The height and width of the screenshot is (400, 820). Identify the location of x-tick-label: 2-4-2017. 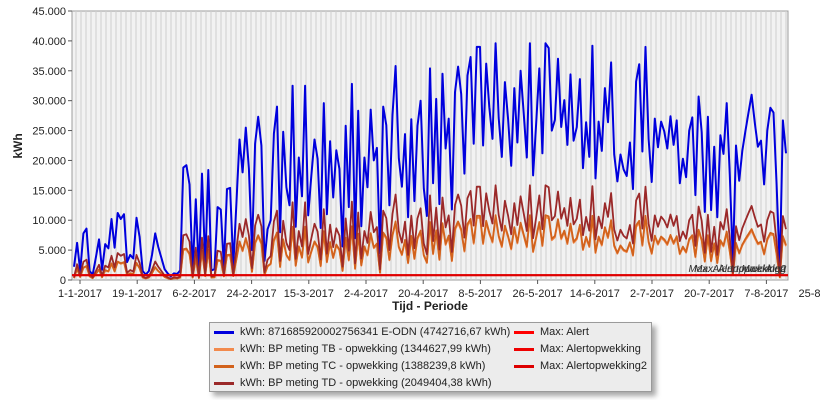
(366, 294).